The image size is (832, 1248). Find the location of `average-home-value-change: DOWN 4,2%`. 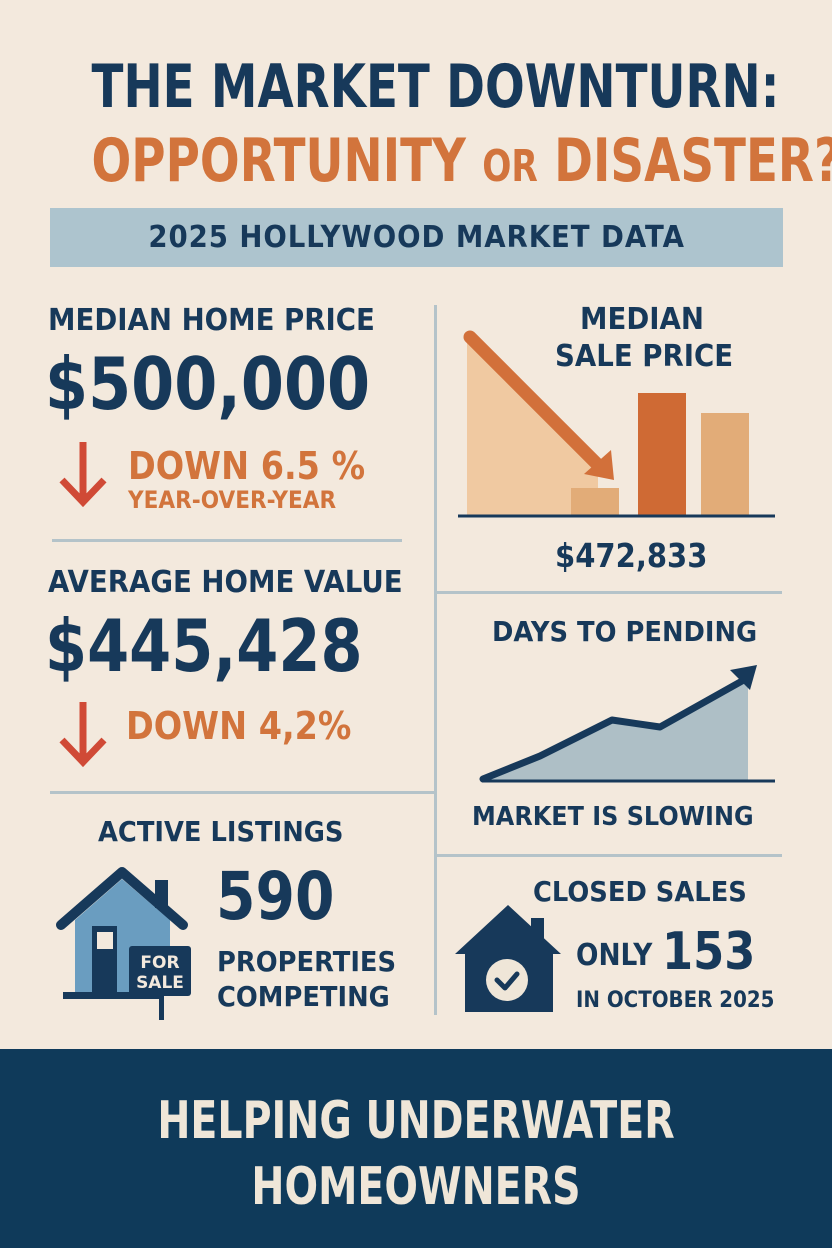

average-home-value-change: DOWN 4,2% is located at coordinates (239, 726).